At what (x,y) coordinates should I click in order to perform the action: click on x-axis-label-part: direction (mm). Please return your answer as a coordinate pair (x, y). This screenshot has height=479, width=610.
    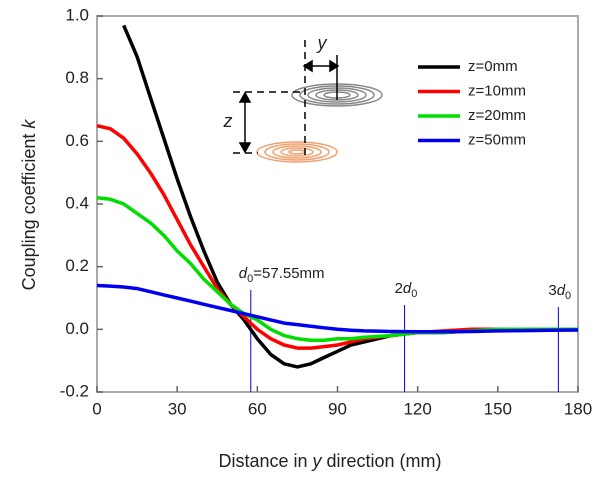
    Looking at the image, I should click on (382, 461).